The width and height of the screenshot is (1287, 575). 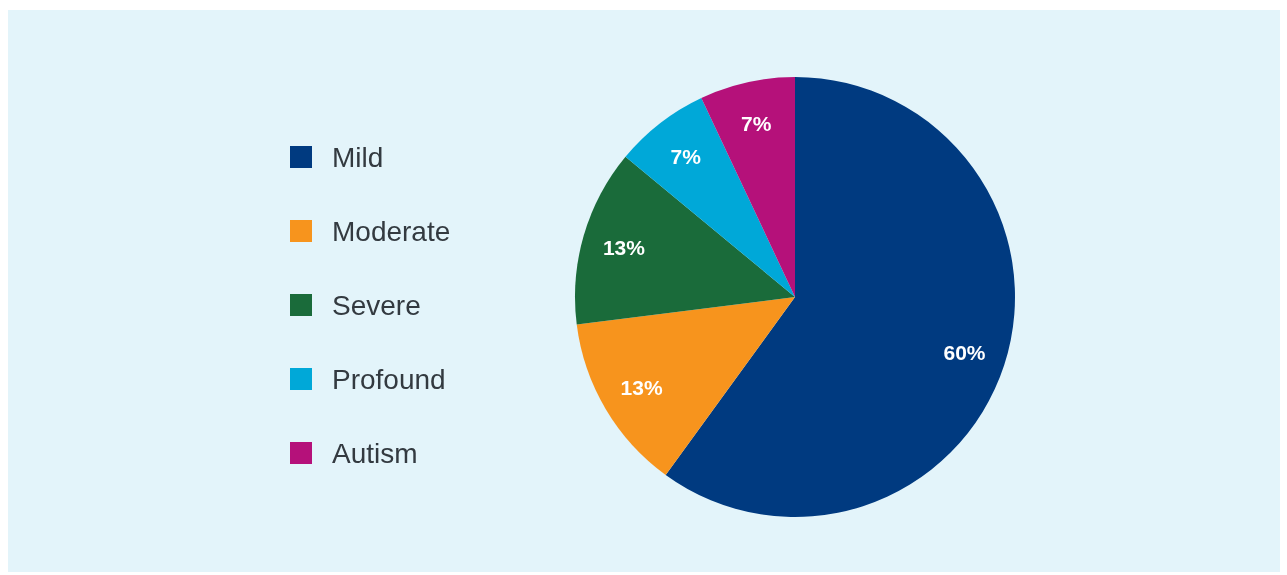 What do you see at coordinates (391, 231) in the screenshot?
I see `legend-label: Moderate` at bounding box center [391, 231].